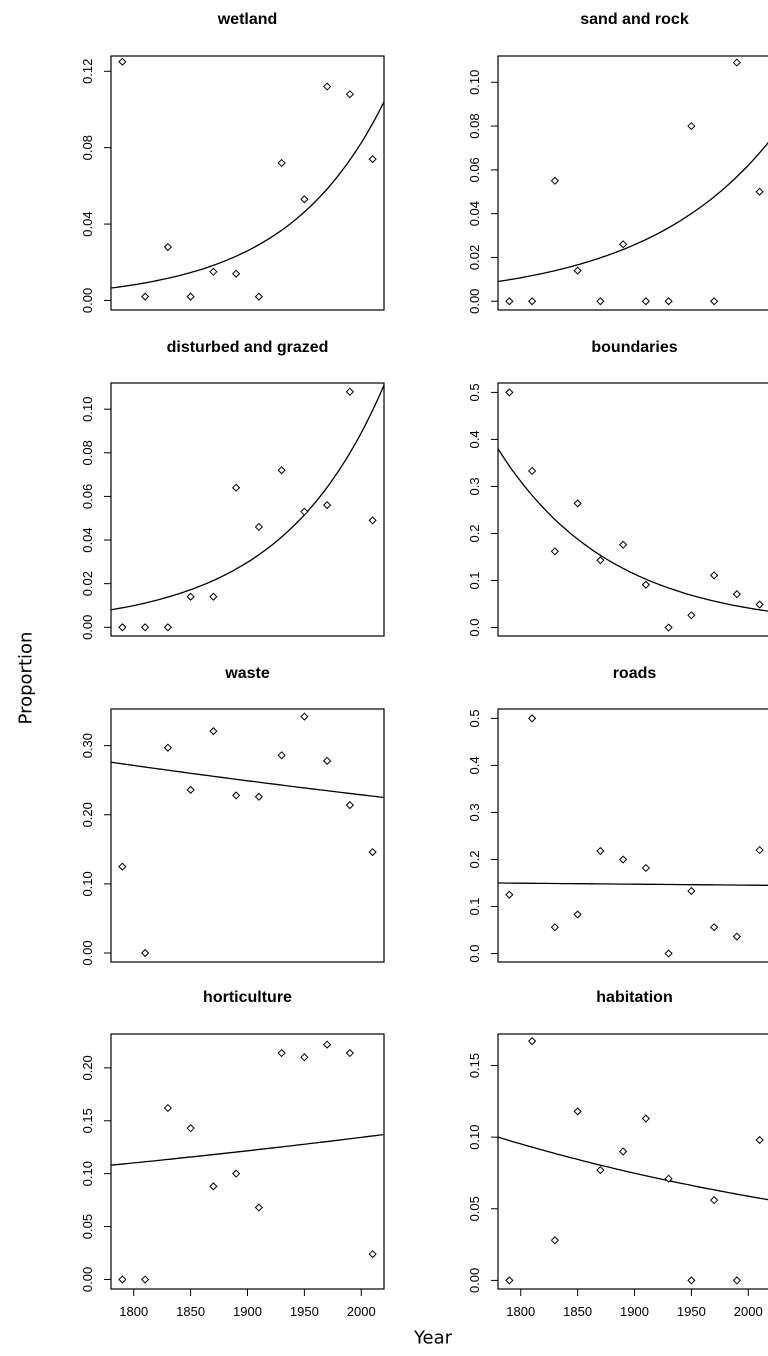 The height and width of the screenshot is (1356, 768). What do you see at coordinates (26, 678) in the screenshot?
I see `figure-y-axis-label: Proportion` at bounding box center [26, 678].